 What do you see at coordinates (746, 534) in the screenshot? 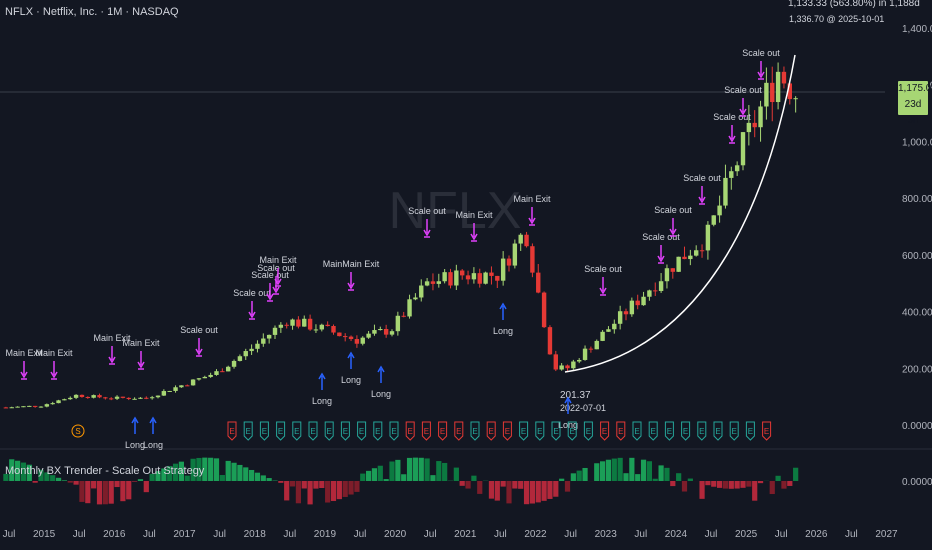
I see `time-axis-label: 2025` at bounding box center [746, 534].